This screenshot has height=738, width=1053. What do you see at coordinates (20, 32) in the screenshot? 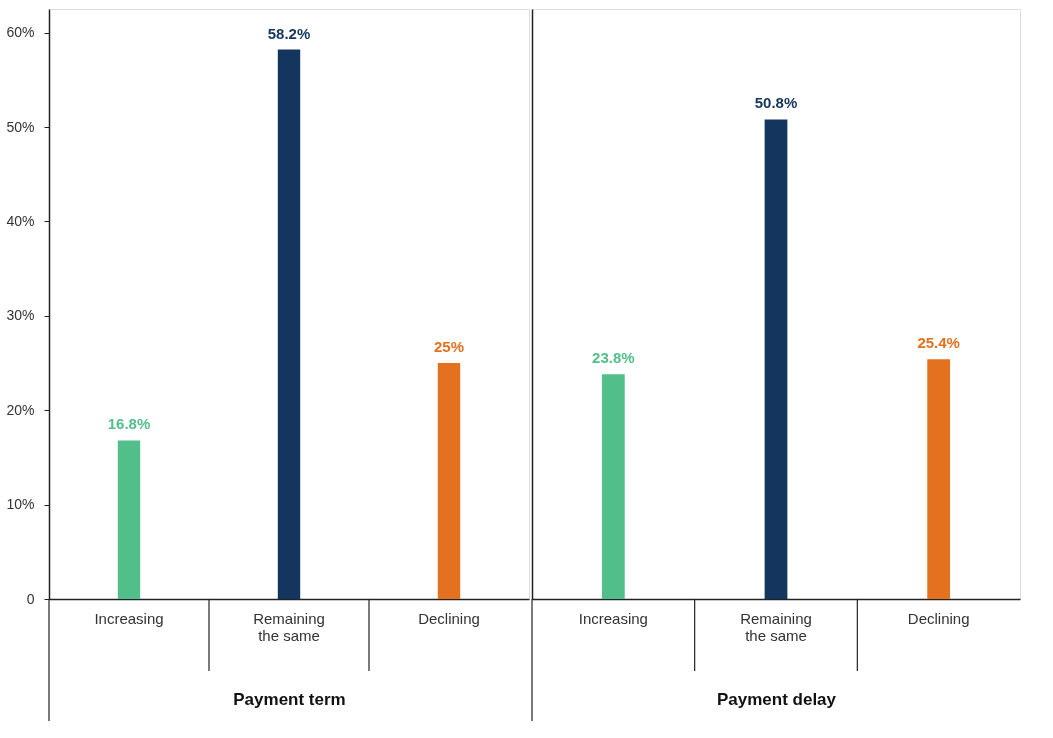
I see `y-tick-label: 60%` at bounding box center [20, 32].